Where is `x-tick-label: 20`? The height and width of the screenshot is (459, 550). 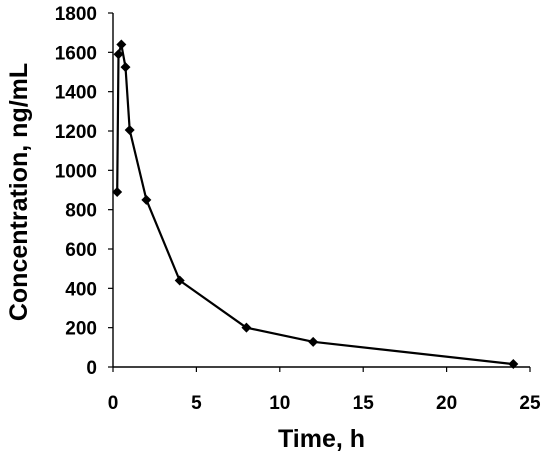
x-tick-label: 20 is located at coordinates (446, 403).